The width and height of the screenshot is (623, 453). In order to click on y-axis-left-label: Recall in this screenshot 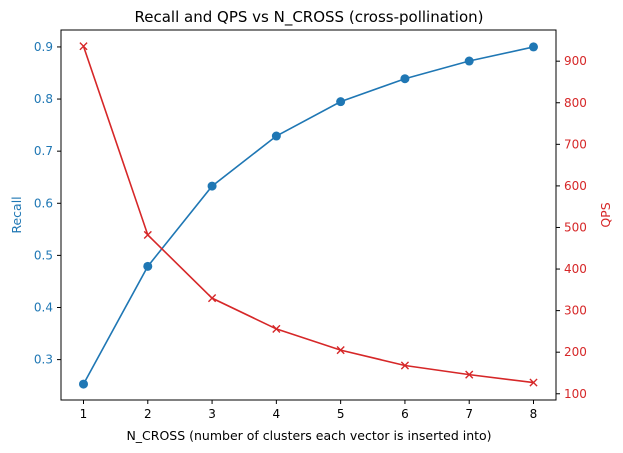, I will do `click(16, 214)`.